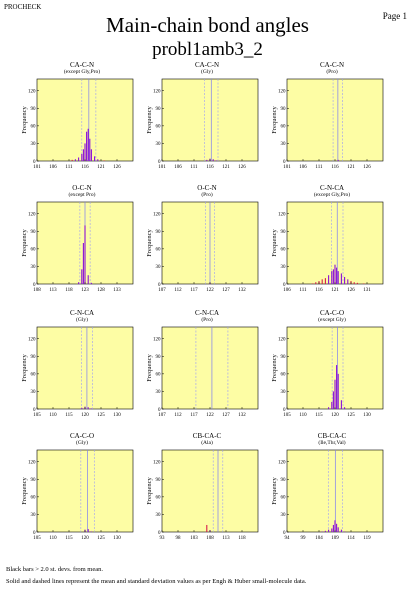  I want to click on x-tick-label: 128, so click(101, 290).